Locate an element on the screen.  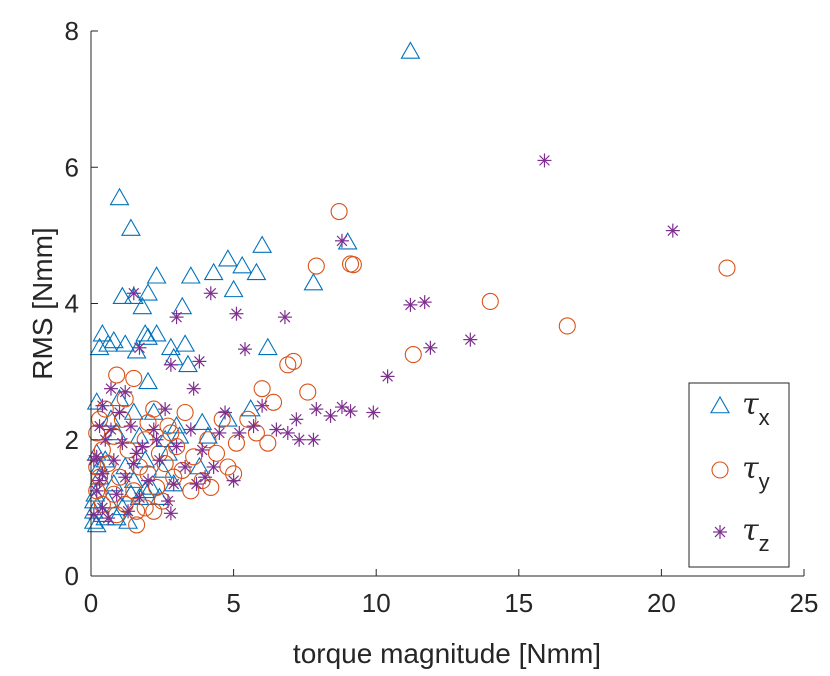
legend-marker-z is located at coordinates (720, 532).